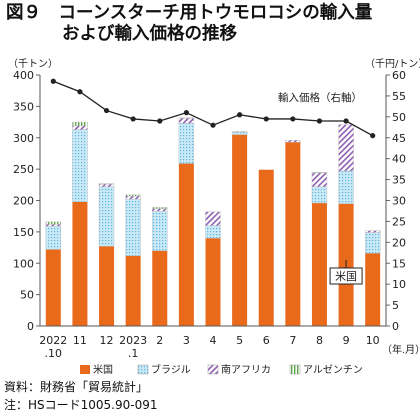  I want to click on x-tick-label: 2023, so click(133, 340).